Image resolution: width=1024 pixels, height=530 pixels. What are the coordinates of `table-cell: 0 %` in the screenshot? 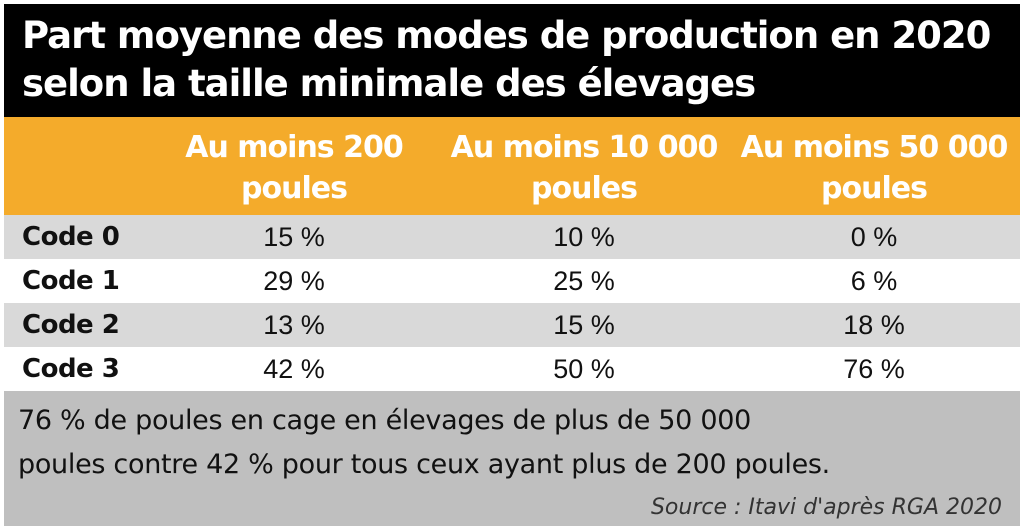 It's located at (874, 237).